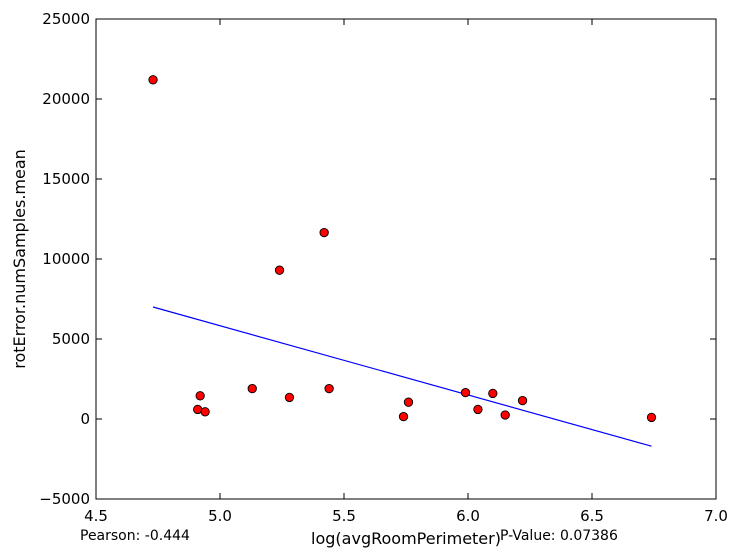 Image resolution: width=739 pixels, height=557 pixels. Describe the element at coordinates (716, 516) in the screenshot. I see `x-tick-label: 7.0` at that location.